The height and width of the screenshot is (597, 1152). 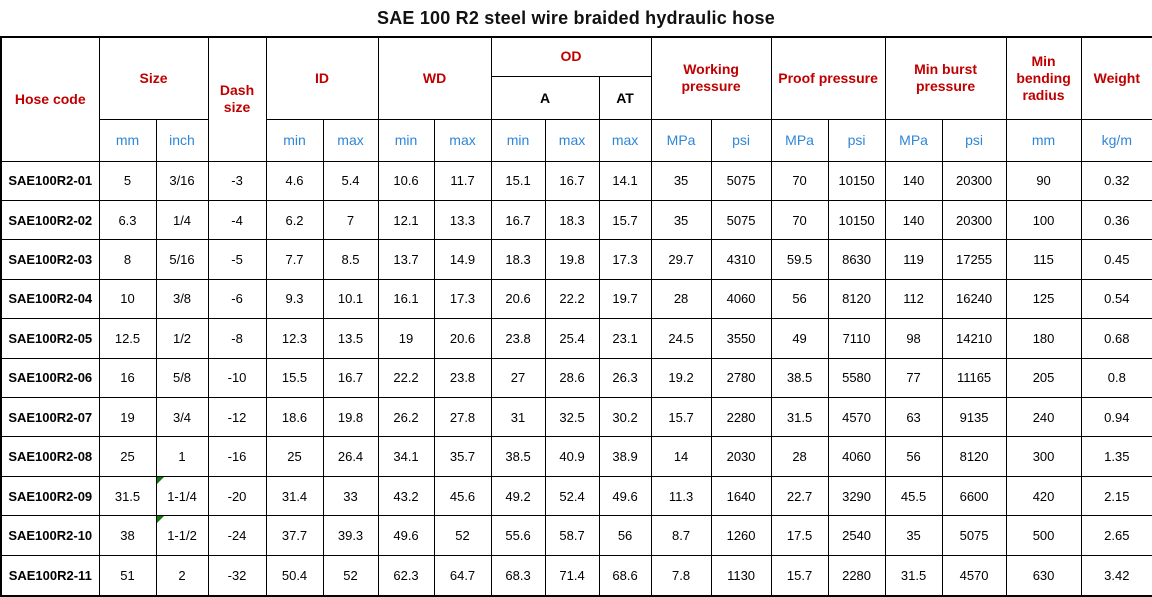 What do you see at coordinates (625, 180) in the screenshot?
I see `value-cell: 14.1` at bounding box center [625, 180].